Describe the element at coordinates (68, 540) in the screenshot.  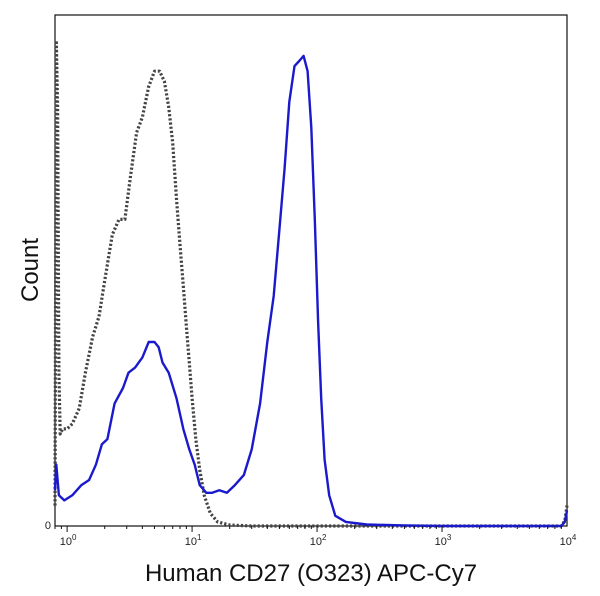
I see `x-tick-label: 10⁰` at that location.